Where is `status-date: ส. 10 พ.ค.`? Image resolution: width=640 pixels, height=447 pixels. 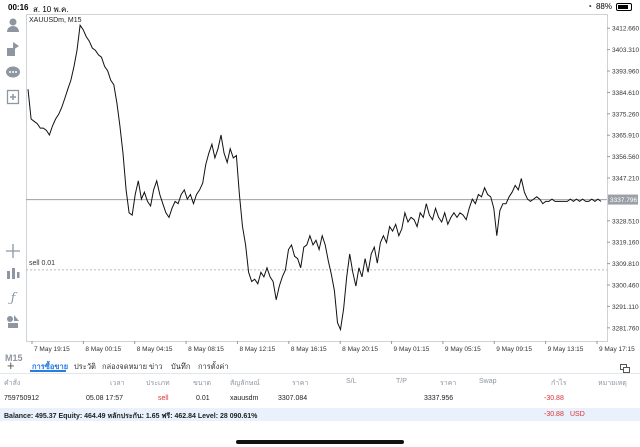
status-date: ส. 10 พ.ค. is located at coordinates (51, 9).